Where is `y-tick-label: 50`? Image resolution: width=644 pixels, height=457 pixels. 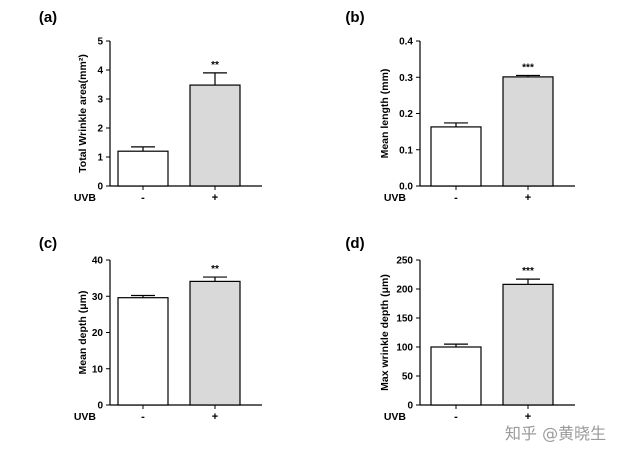 y-tick-label: 50 is located at coordinates (408, 377).